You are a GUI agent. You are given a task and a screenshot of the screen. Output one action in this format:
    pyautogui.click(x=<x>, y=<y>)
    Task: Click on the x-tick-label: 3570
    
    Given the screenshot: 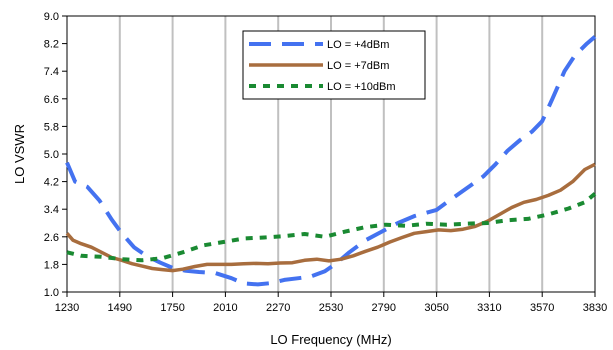 What is the action you would take?
    pyautogui.click(x=542, y=308)
    